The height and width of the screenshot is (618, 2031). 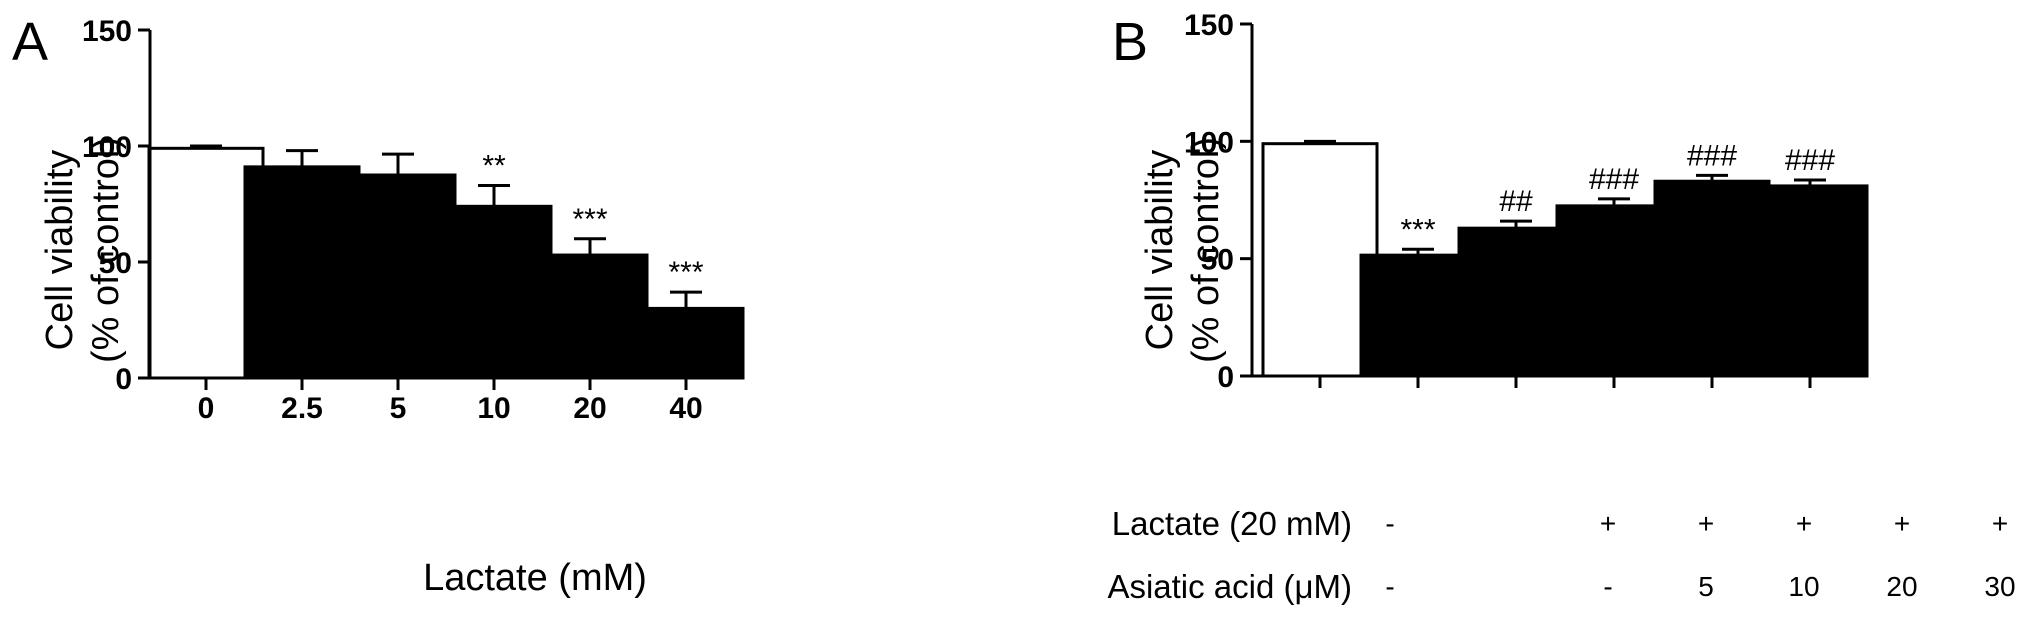 I want to click on x-tick-label-3: 10, so click(x=493, y=408).